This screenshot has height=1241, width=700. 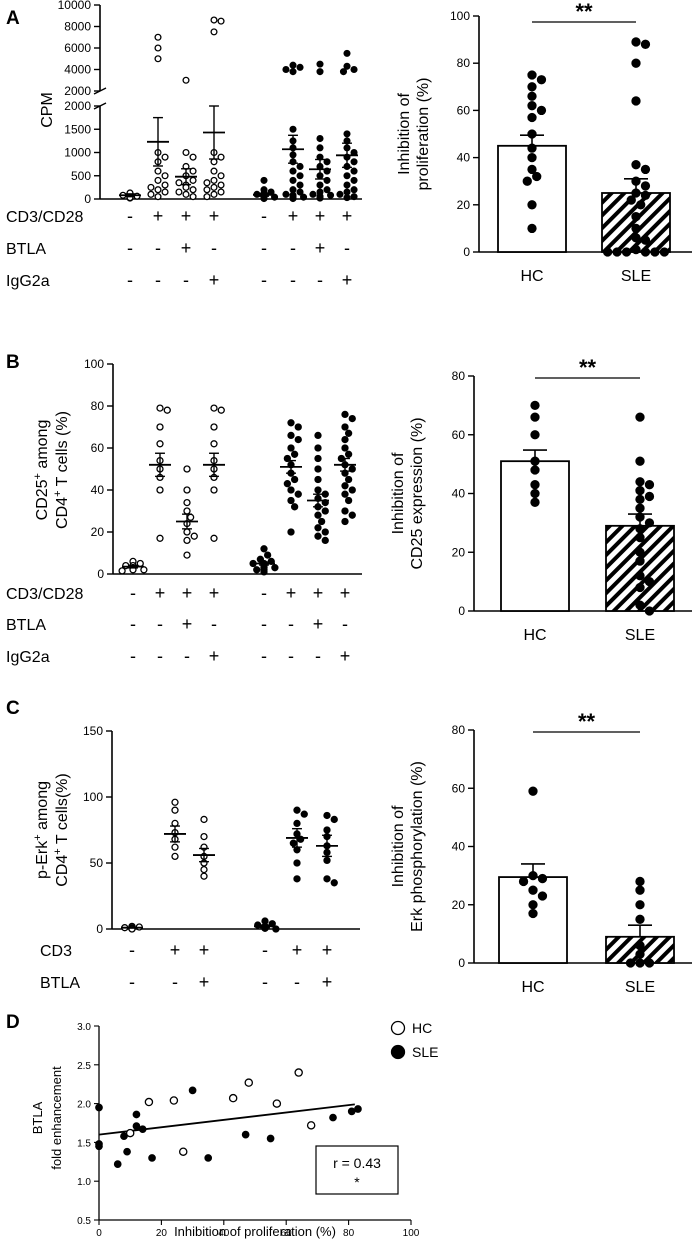 I want to click on y-axis-title: Inhibition of proliferation (%), so click(x=414, y=134).